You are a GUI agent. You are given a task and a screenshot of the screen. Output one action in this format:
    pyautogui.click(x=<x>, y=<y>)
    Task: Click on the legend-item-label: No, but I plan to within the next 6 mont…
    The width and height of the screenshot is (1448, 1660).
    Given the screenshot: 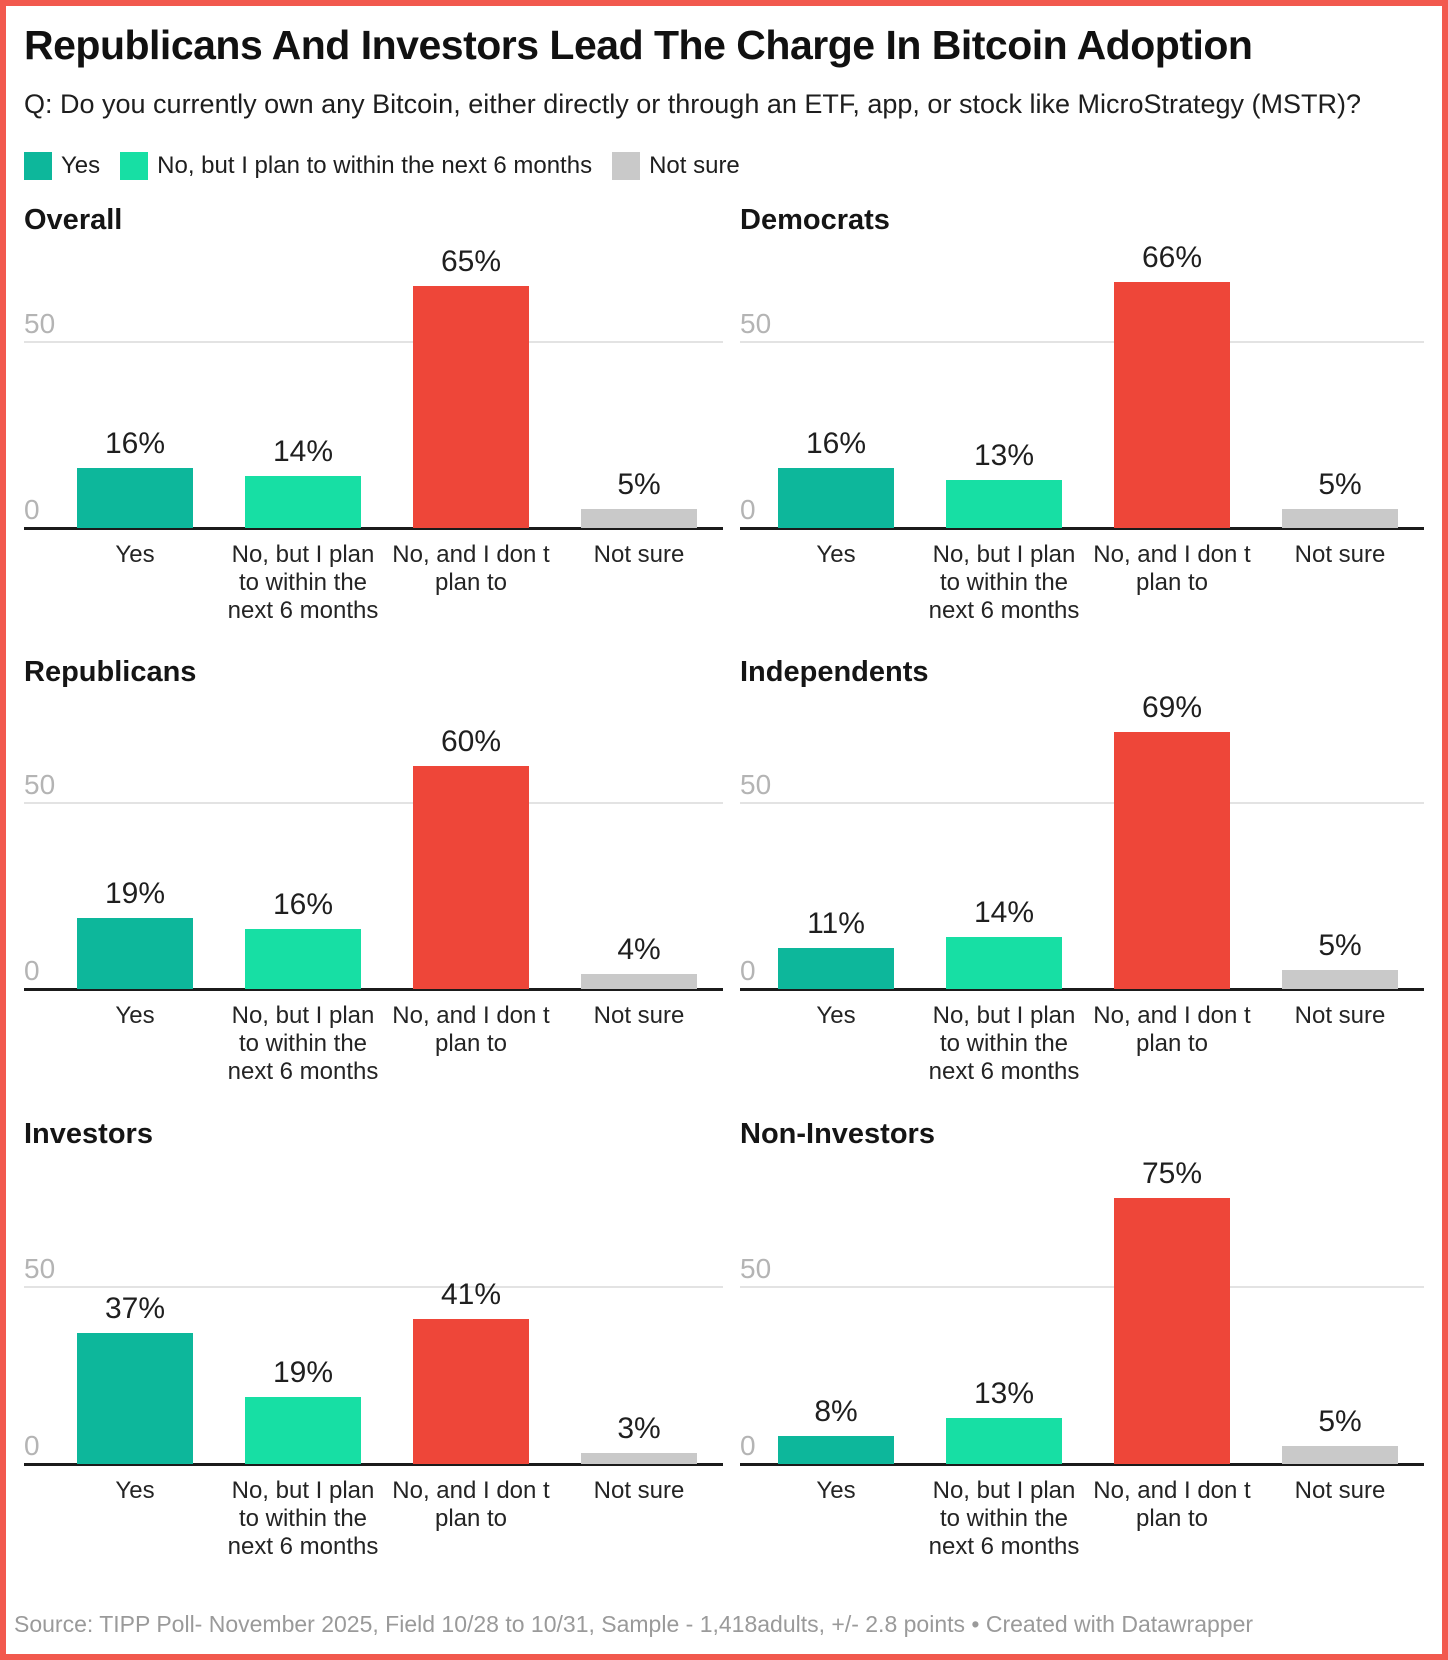 What is the action you would take?
    pyautogui.click(x=375, y=165)
    